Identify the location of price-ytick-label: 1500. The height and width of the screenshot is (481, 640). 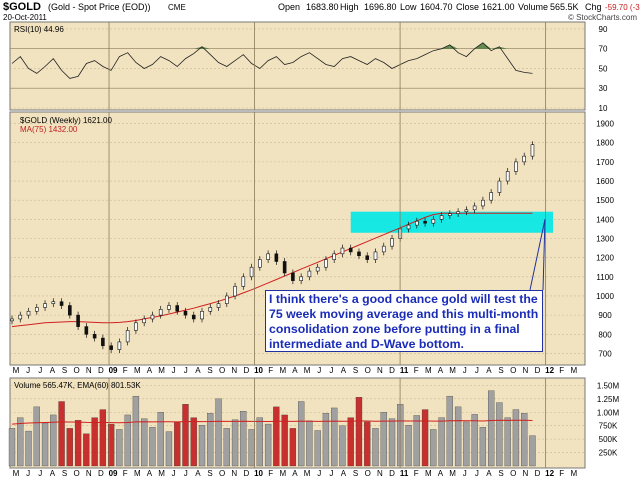
(605, 200).